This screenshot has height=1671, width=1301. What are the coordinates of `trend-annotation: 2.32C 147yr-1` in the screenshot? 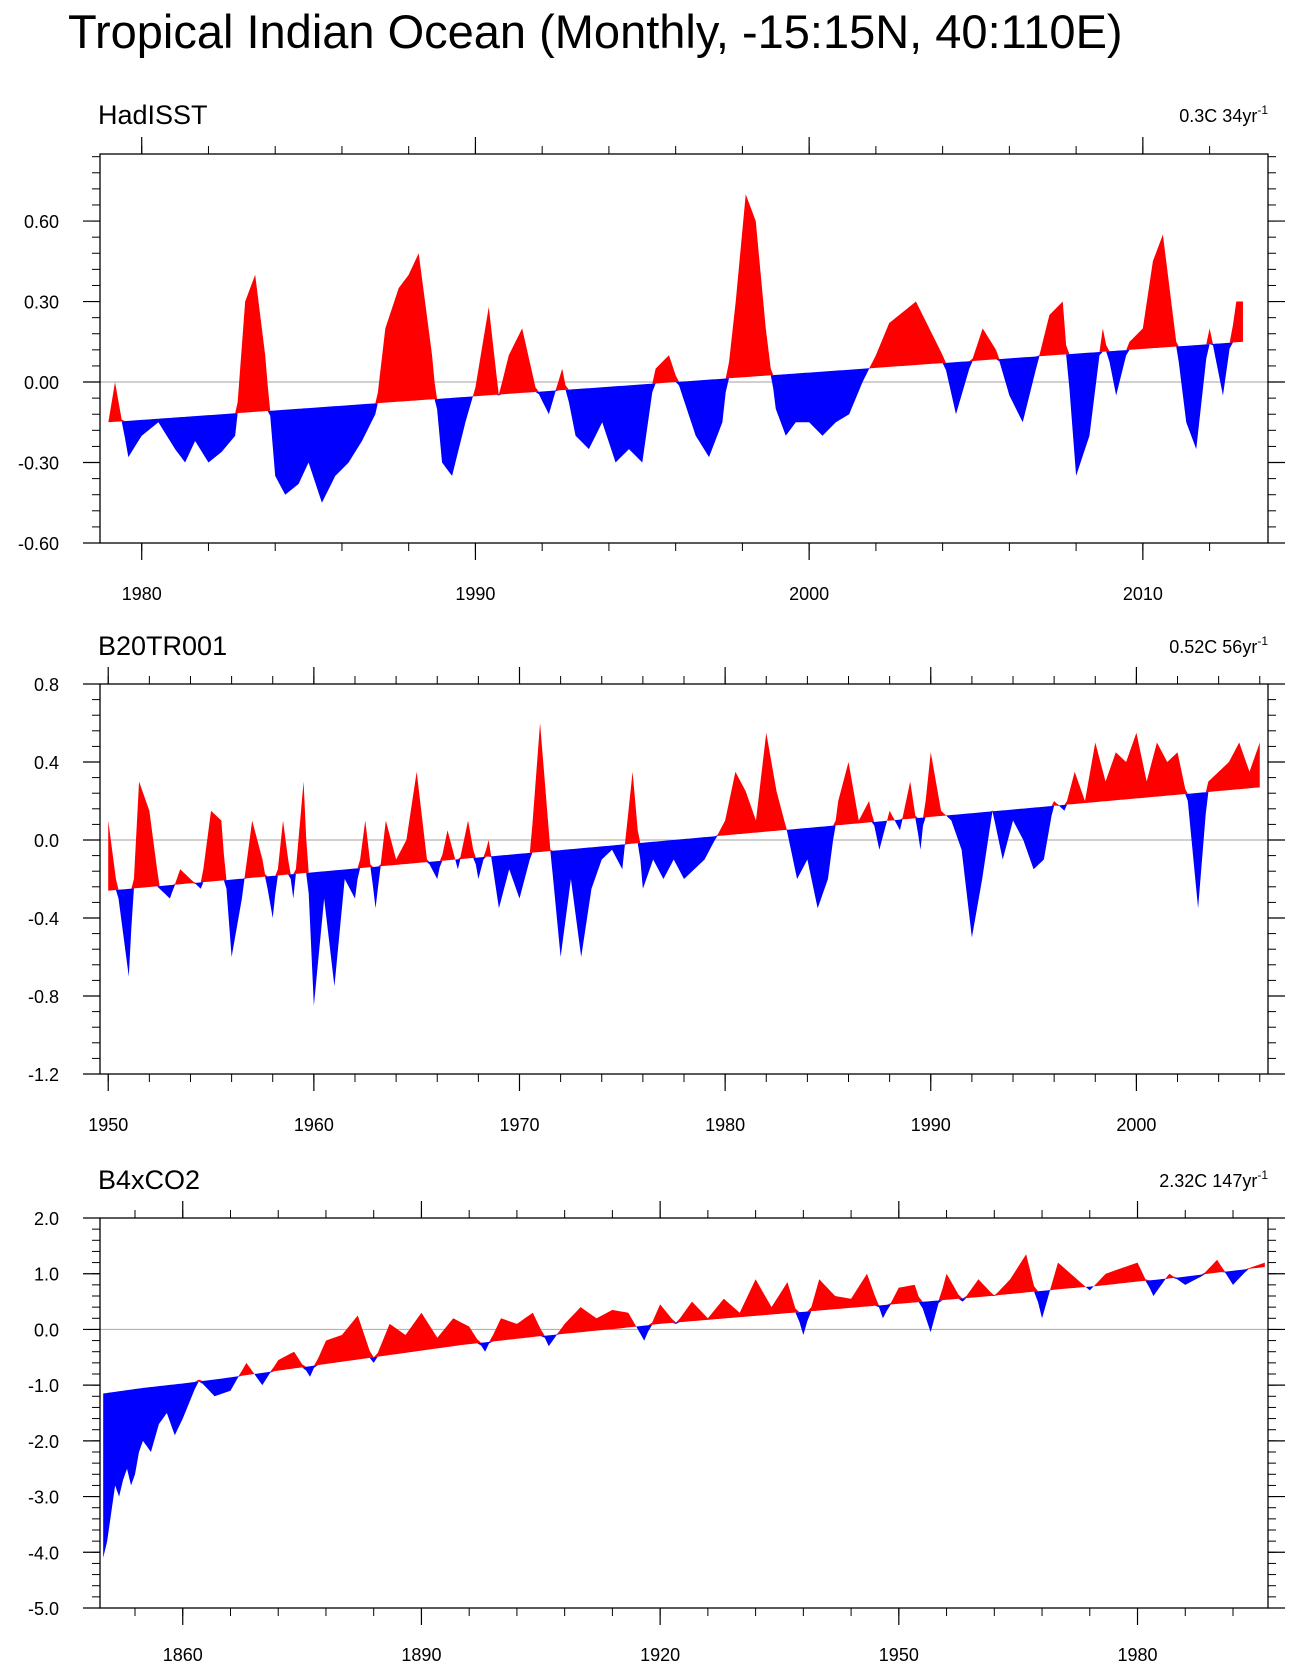 It's located at (1213, 1179).